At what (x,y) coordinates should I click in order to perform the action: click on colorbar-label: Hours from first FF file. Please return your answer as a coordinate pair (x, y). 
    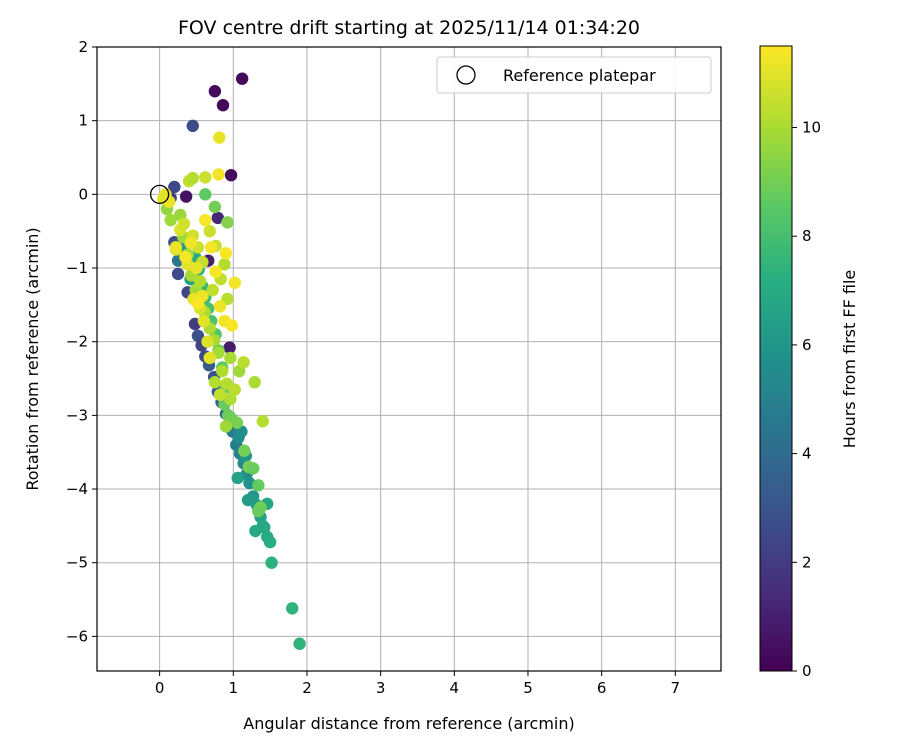
    Looking at the image, I should click on (849, 359).